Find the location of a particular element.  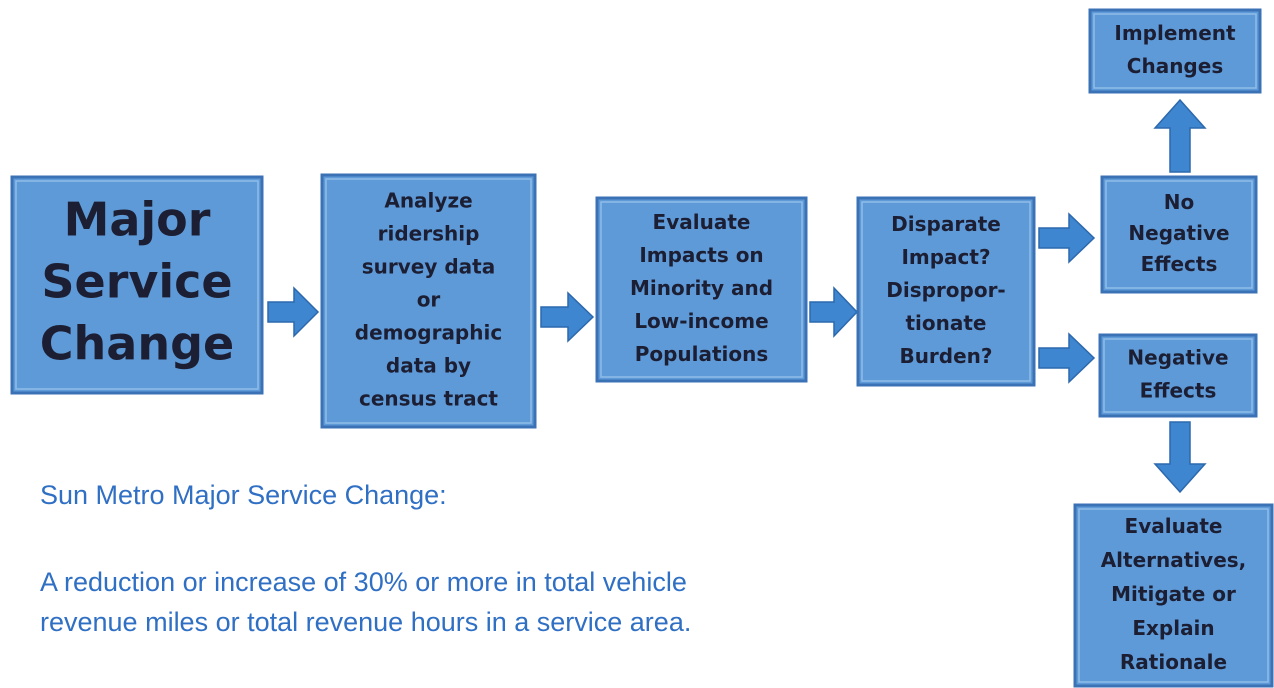

node-label: Changes is located at coordinates (1175, 66).